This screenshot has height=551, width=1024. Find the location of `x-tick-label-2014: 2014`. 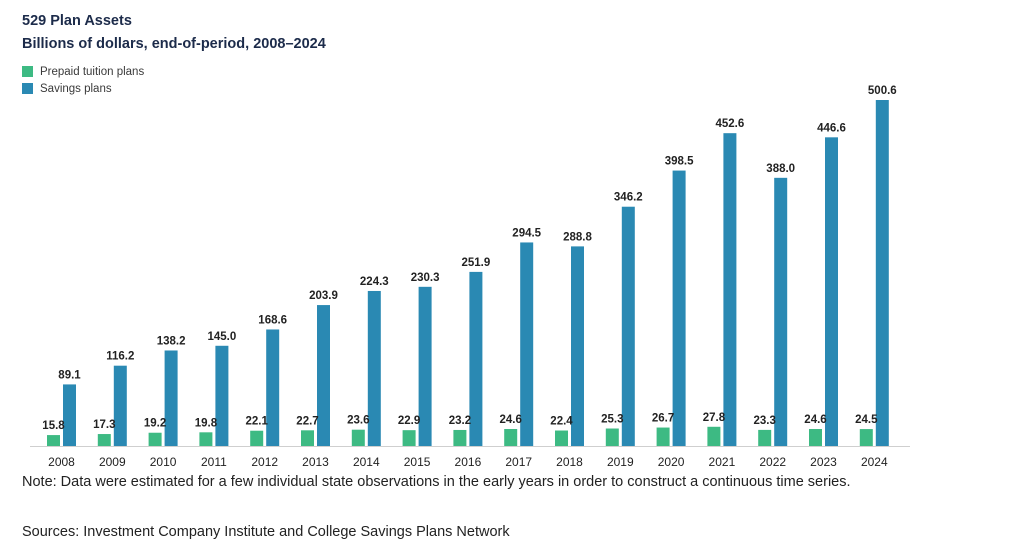

x-tick-label-2014: 2014 is located at coordinates (366, 462).